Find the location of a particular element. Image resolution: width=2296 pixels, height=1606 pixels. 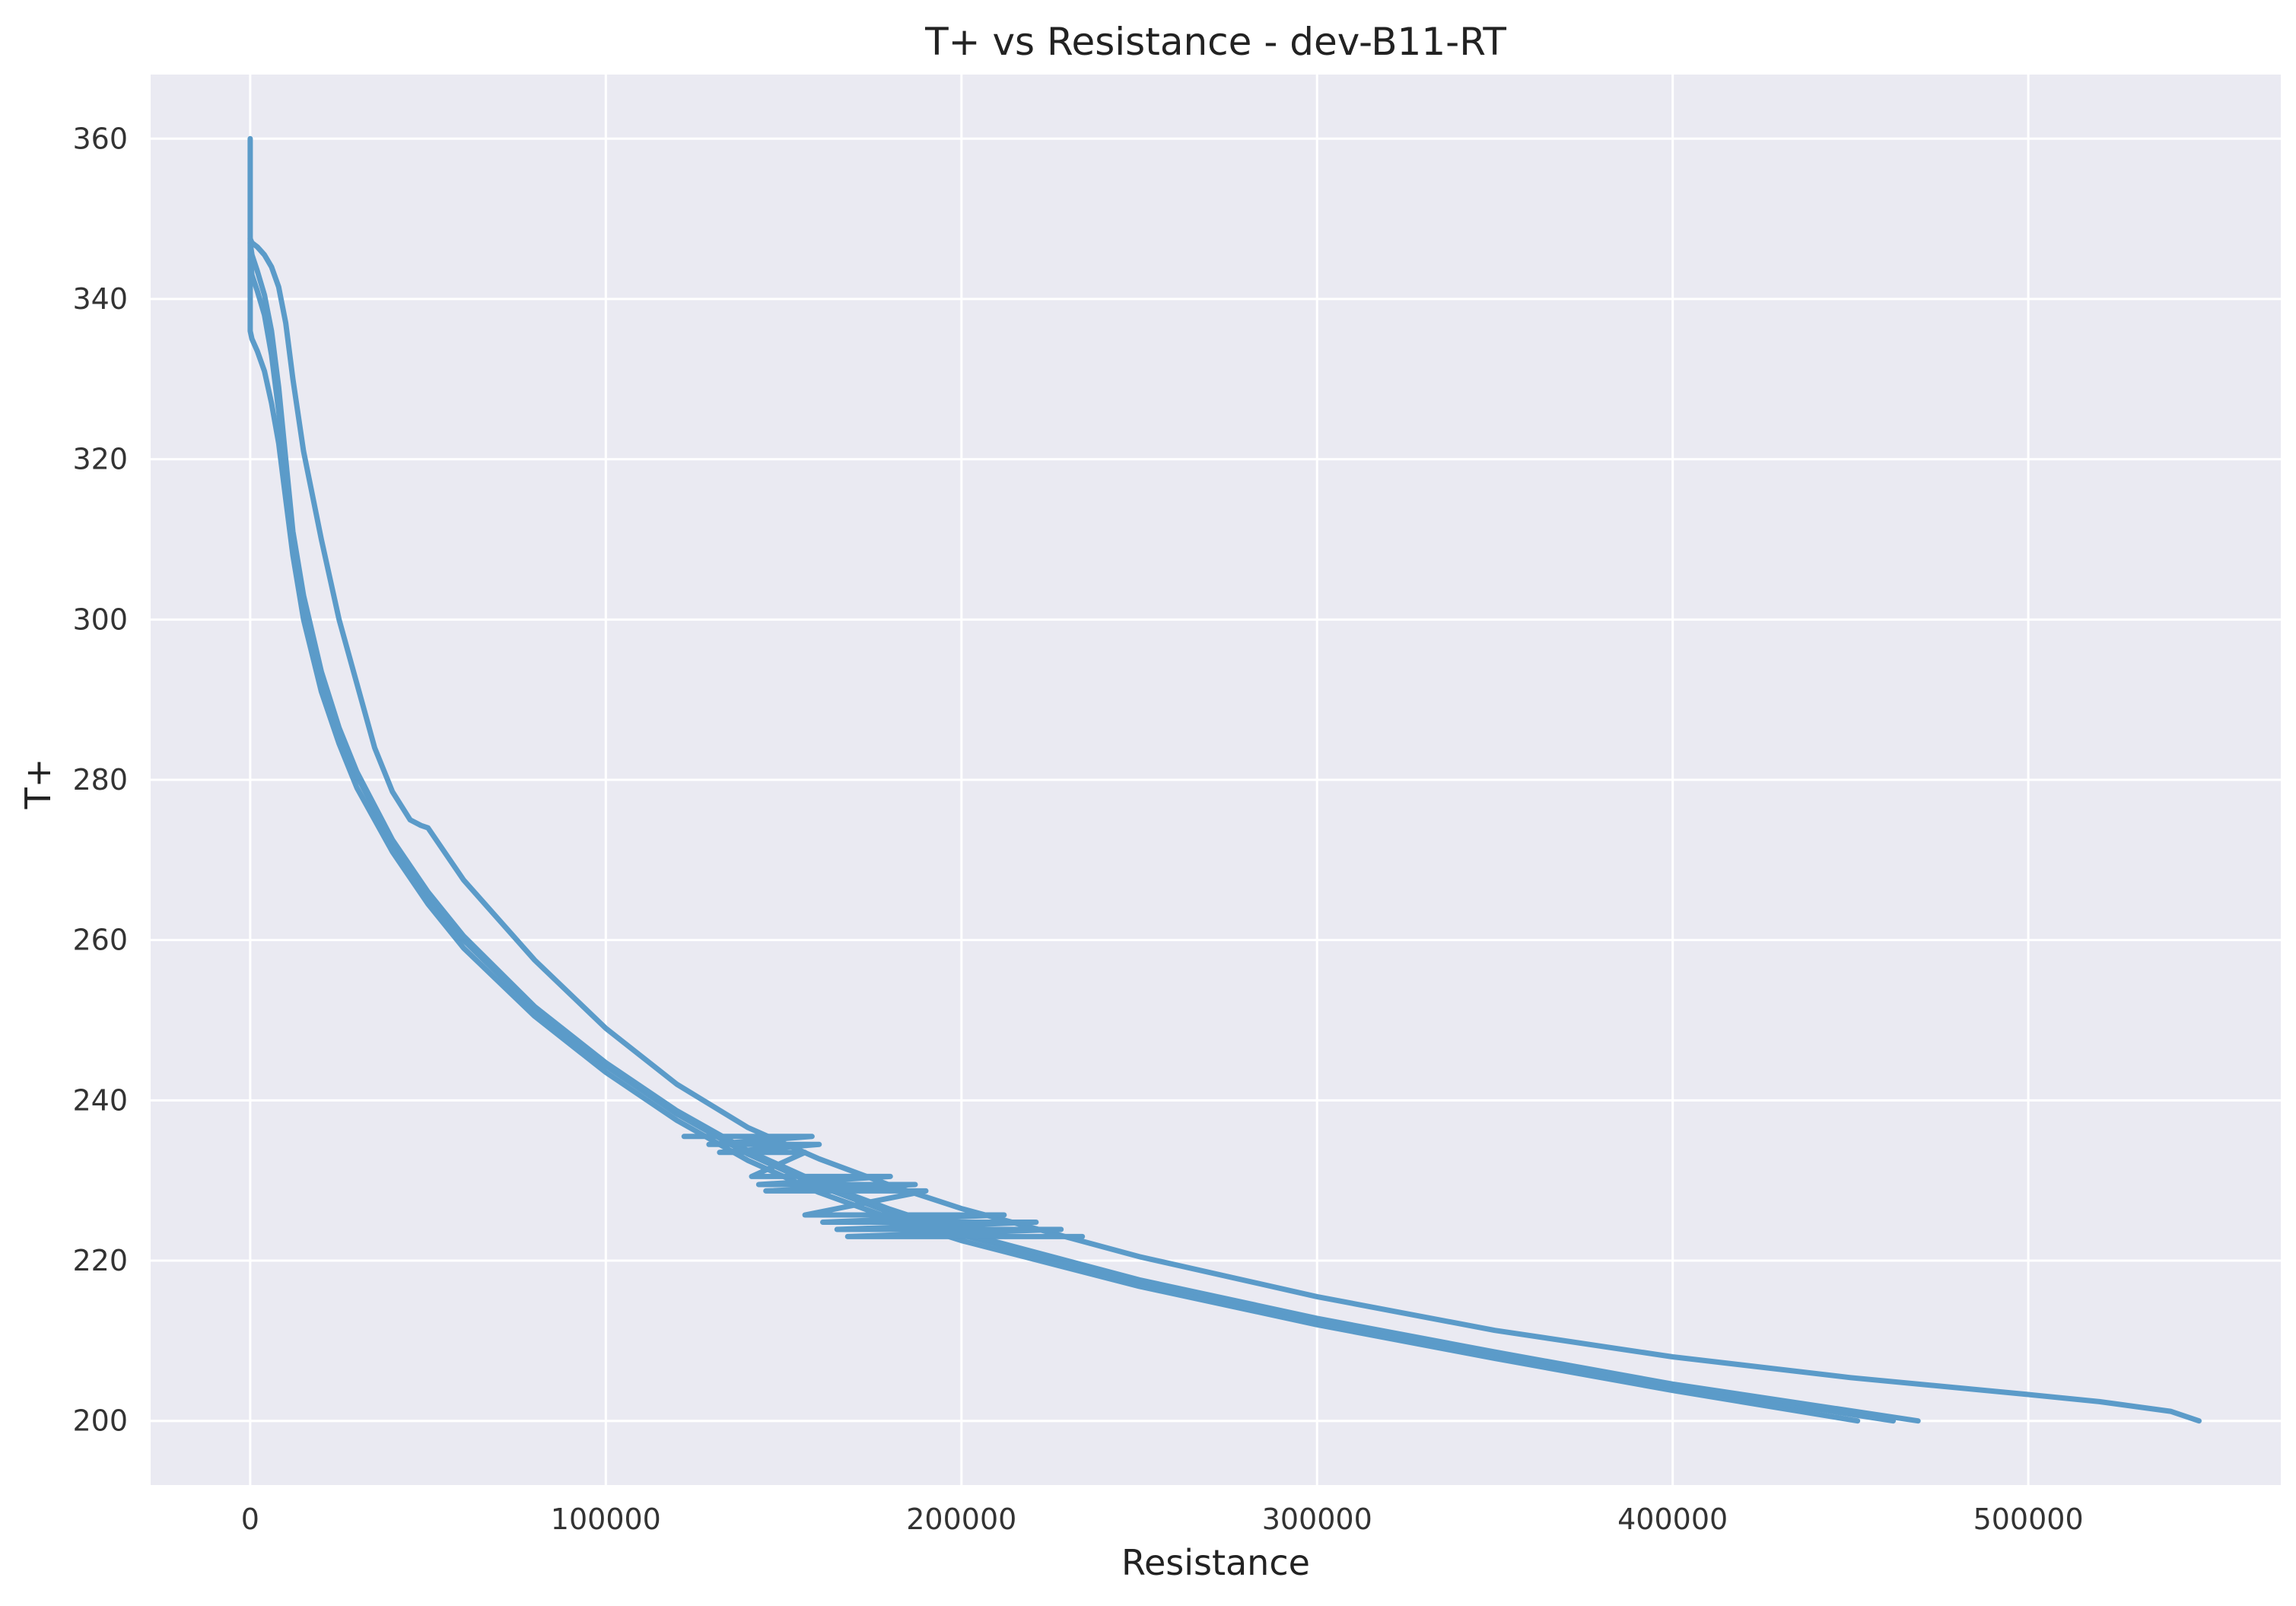

x-tick-label: 200000 is located at coordinates (961, 1519).